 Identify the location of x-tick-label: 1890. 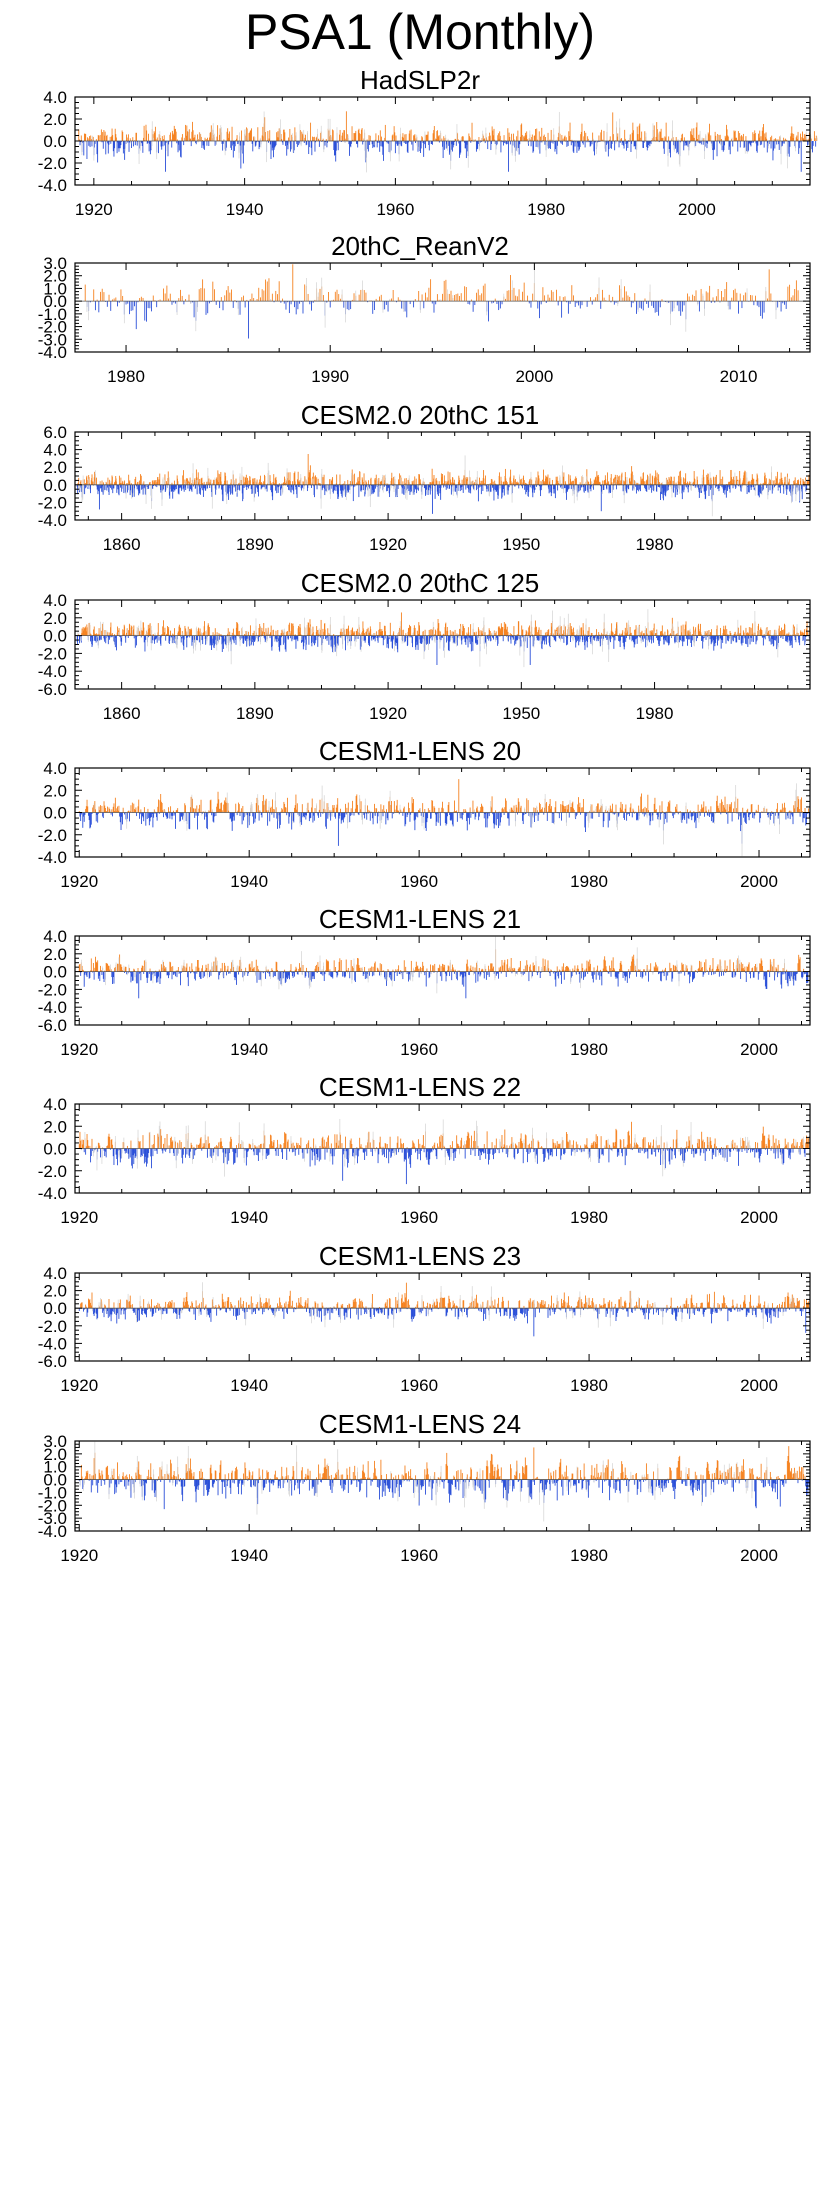
(255, 544).